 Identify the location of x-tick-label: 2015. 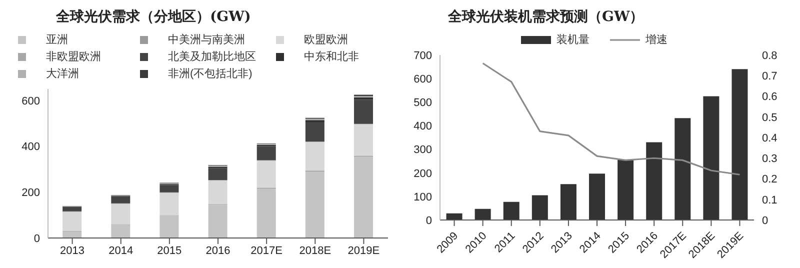
(169, 250).